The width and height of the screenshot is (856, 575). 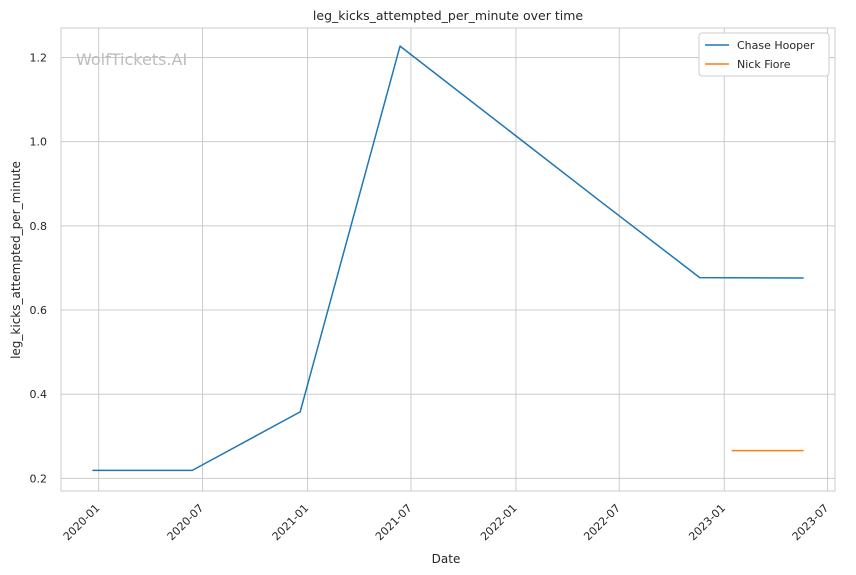 I want to click on x-tick-label: 2023-07, so click(x=811, y=523).